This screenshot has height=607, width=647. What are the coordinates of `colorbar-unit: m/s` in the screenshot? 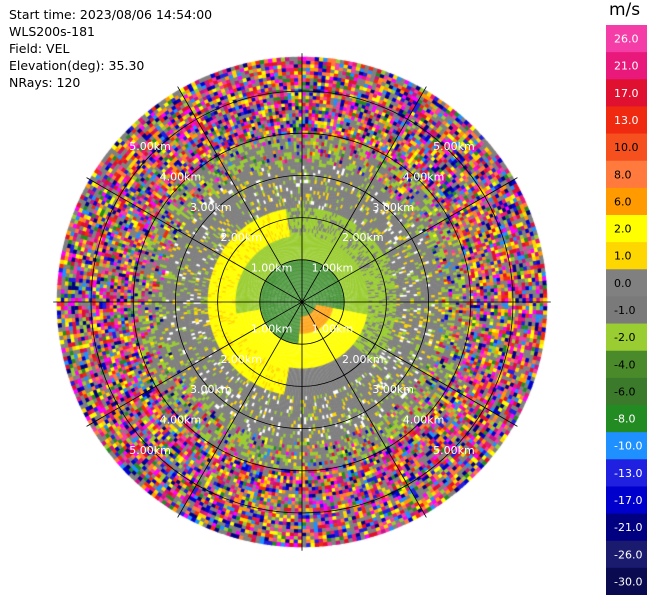 It's located at (625, 10).